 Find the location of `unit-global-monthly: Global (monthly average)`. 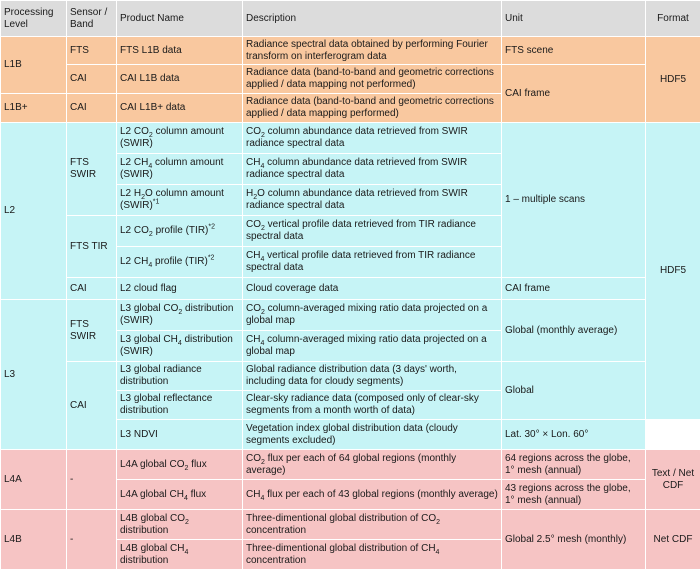

unit-global-monthly: Global (monthly average) is located at coordinates (573, 330).